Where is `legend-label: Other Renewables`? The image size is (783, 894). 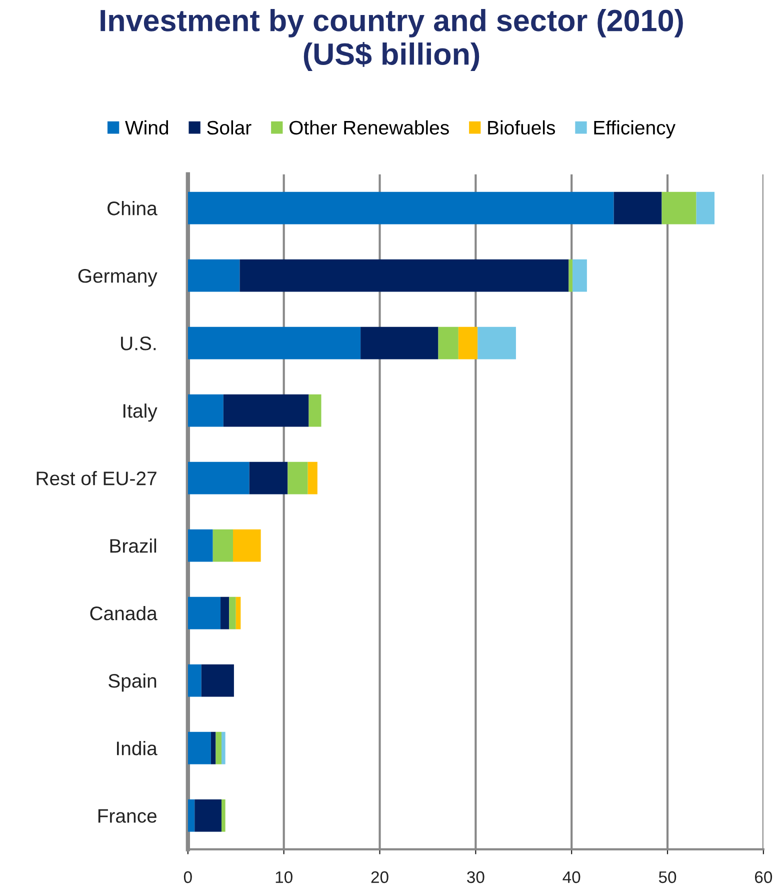
legend-label: Other Renewables is located at coordinates (369, 127).